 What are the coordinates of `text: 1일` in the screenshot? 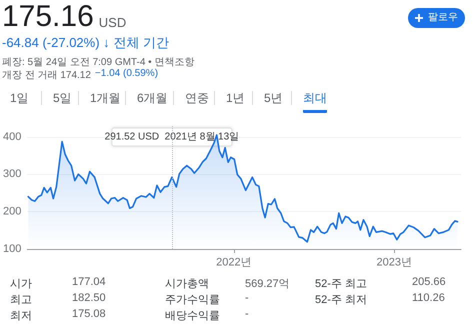 It's located at (19, 98).